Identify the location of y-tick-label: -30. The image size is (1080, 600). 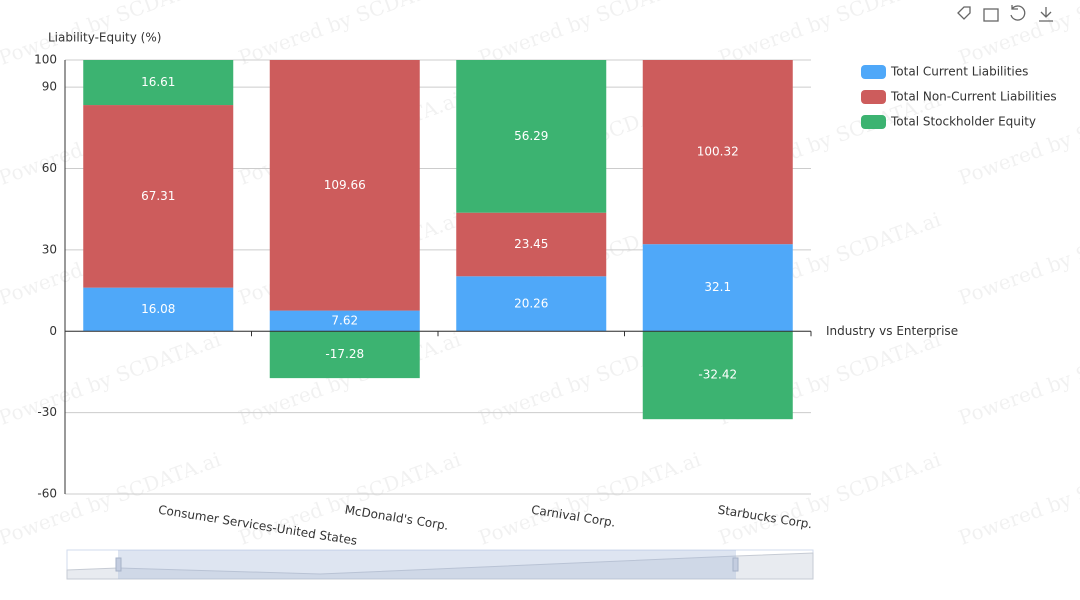
(47, 412).